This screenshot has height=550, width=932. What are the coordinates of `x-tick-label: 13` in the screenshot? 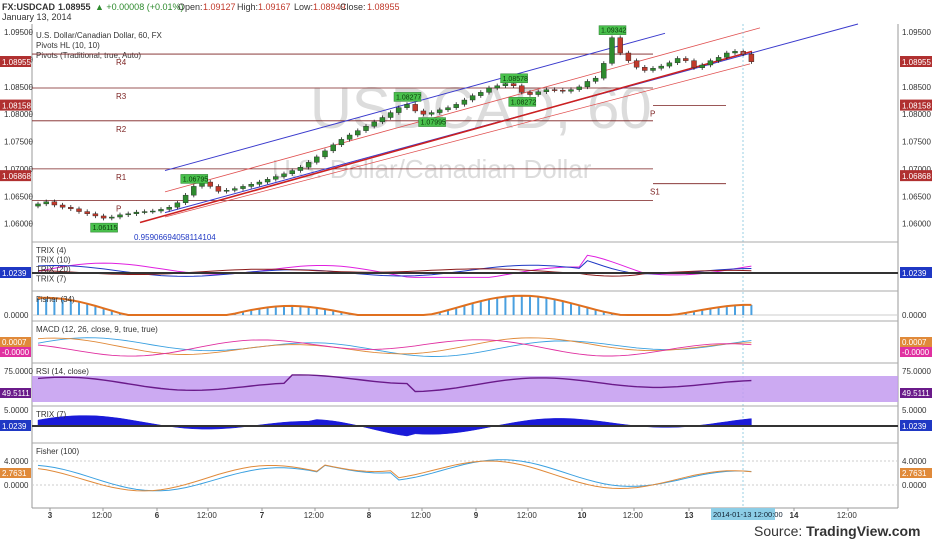 It's located at (689, 515).